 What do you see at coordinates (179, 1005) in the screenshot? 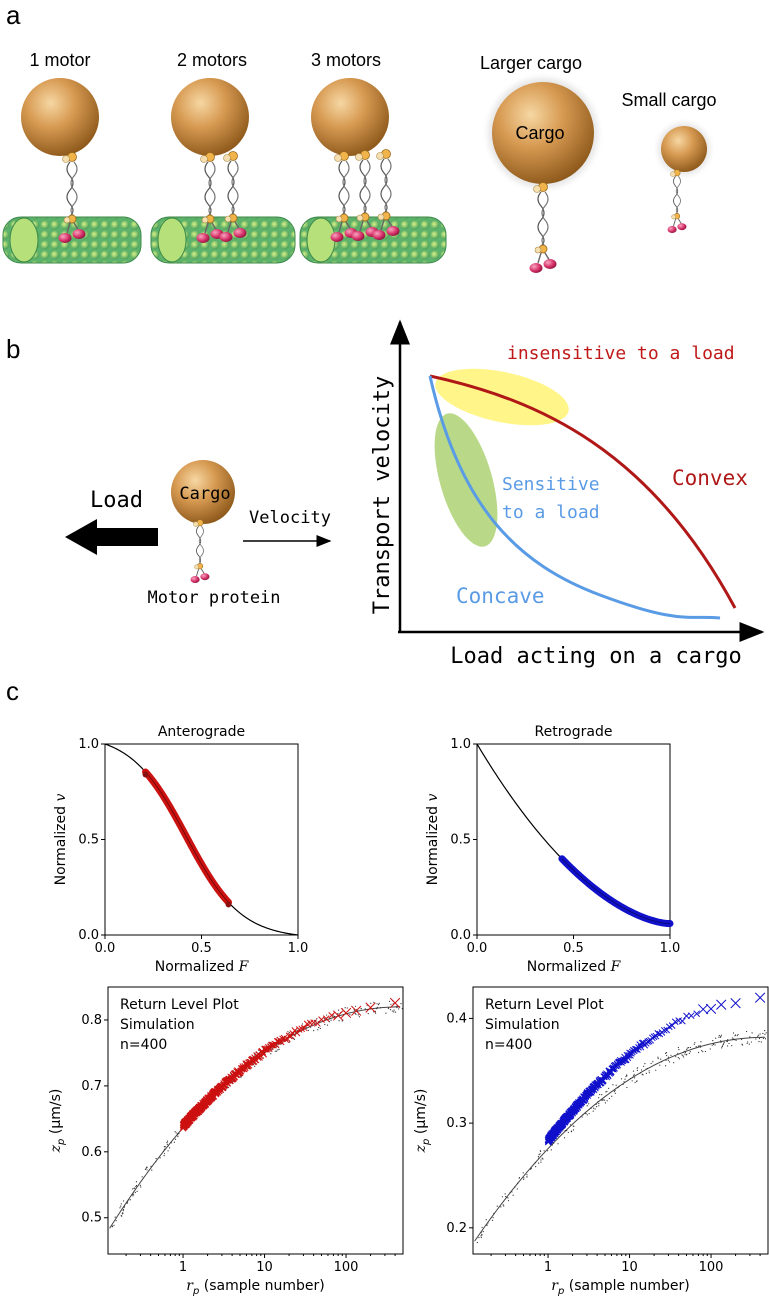
I see `legend-line: Return Level Plot` at bounding box center [179, 1005].